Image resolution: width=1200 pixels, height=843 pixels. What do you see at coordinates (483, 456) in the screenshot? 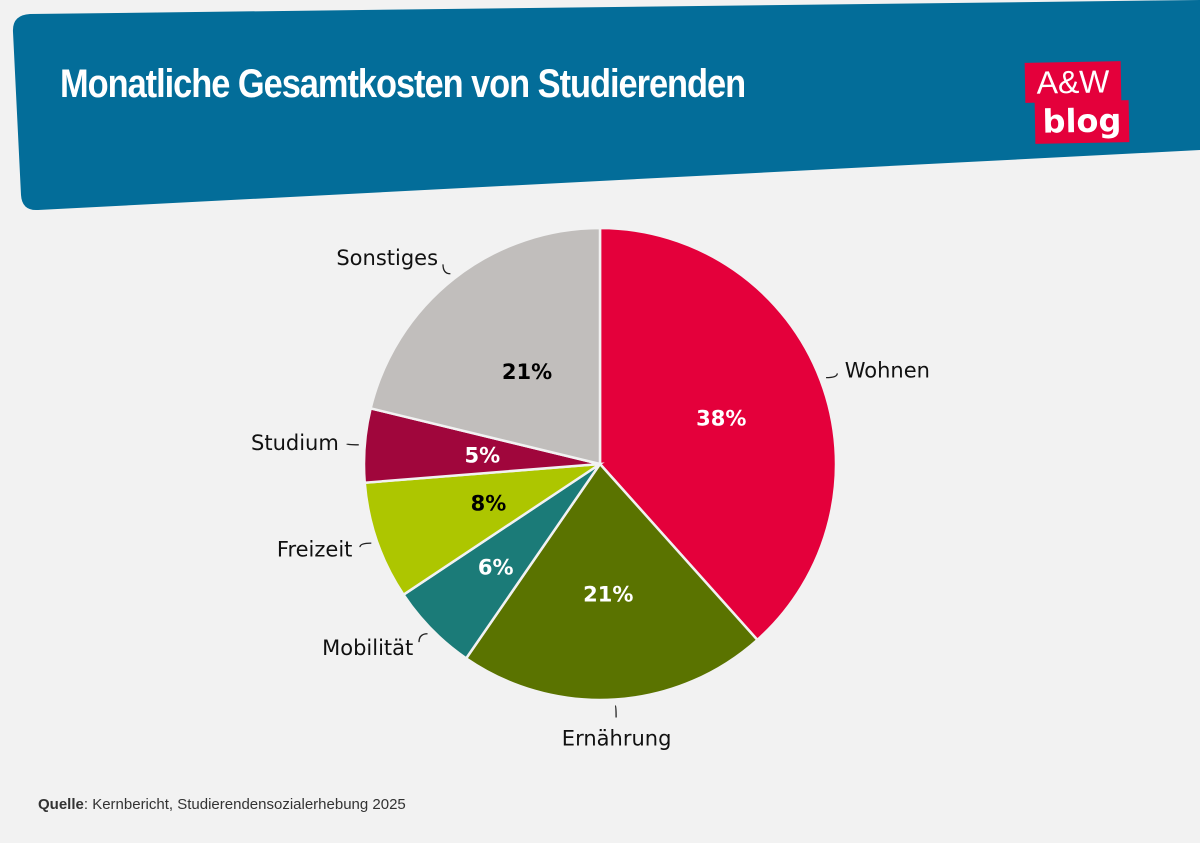
I see `slice-percent-label: 5%` at bounding box center [483, 456].